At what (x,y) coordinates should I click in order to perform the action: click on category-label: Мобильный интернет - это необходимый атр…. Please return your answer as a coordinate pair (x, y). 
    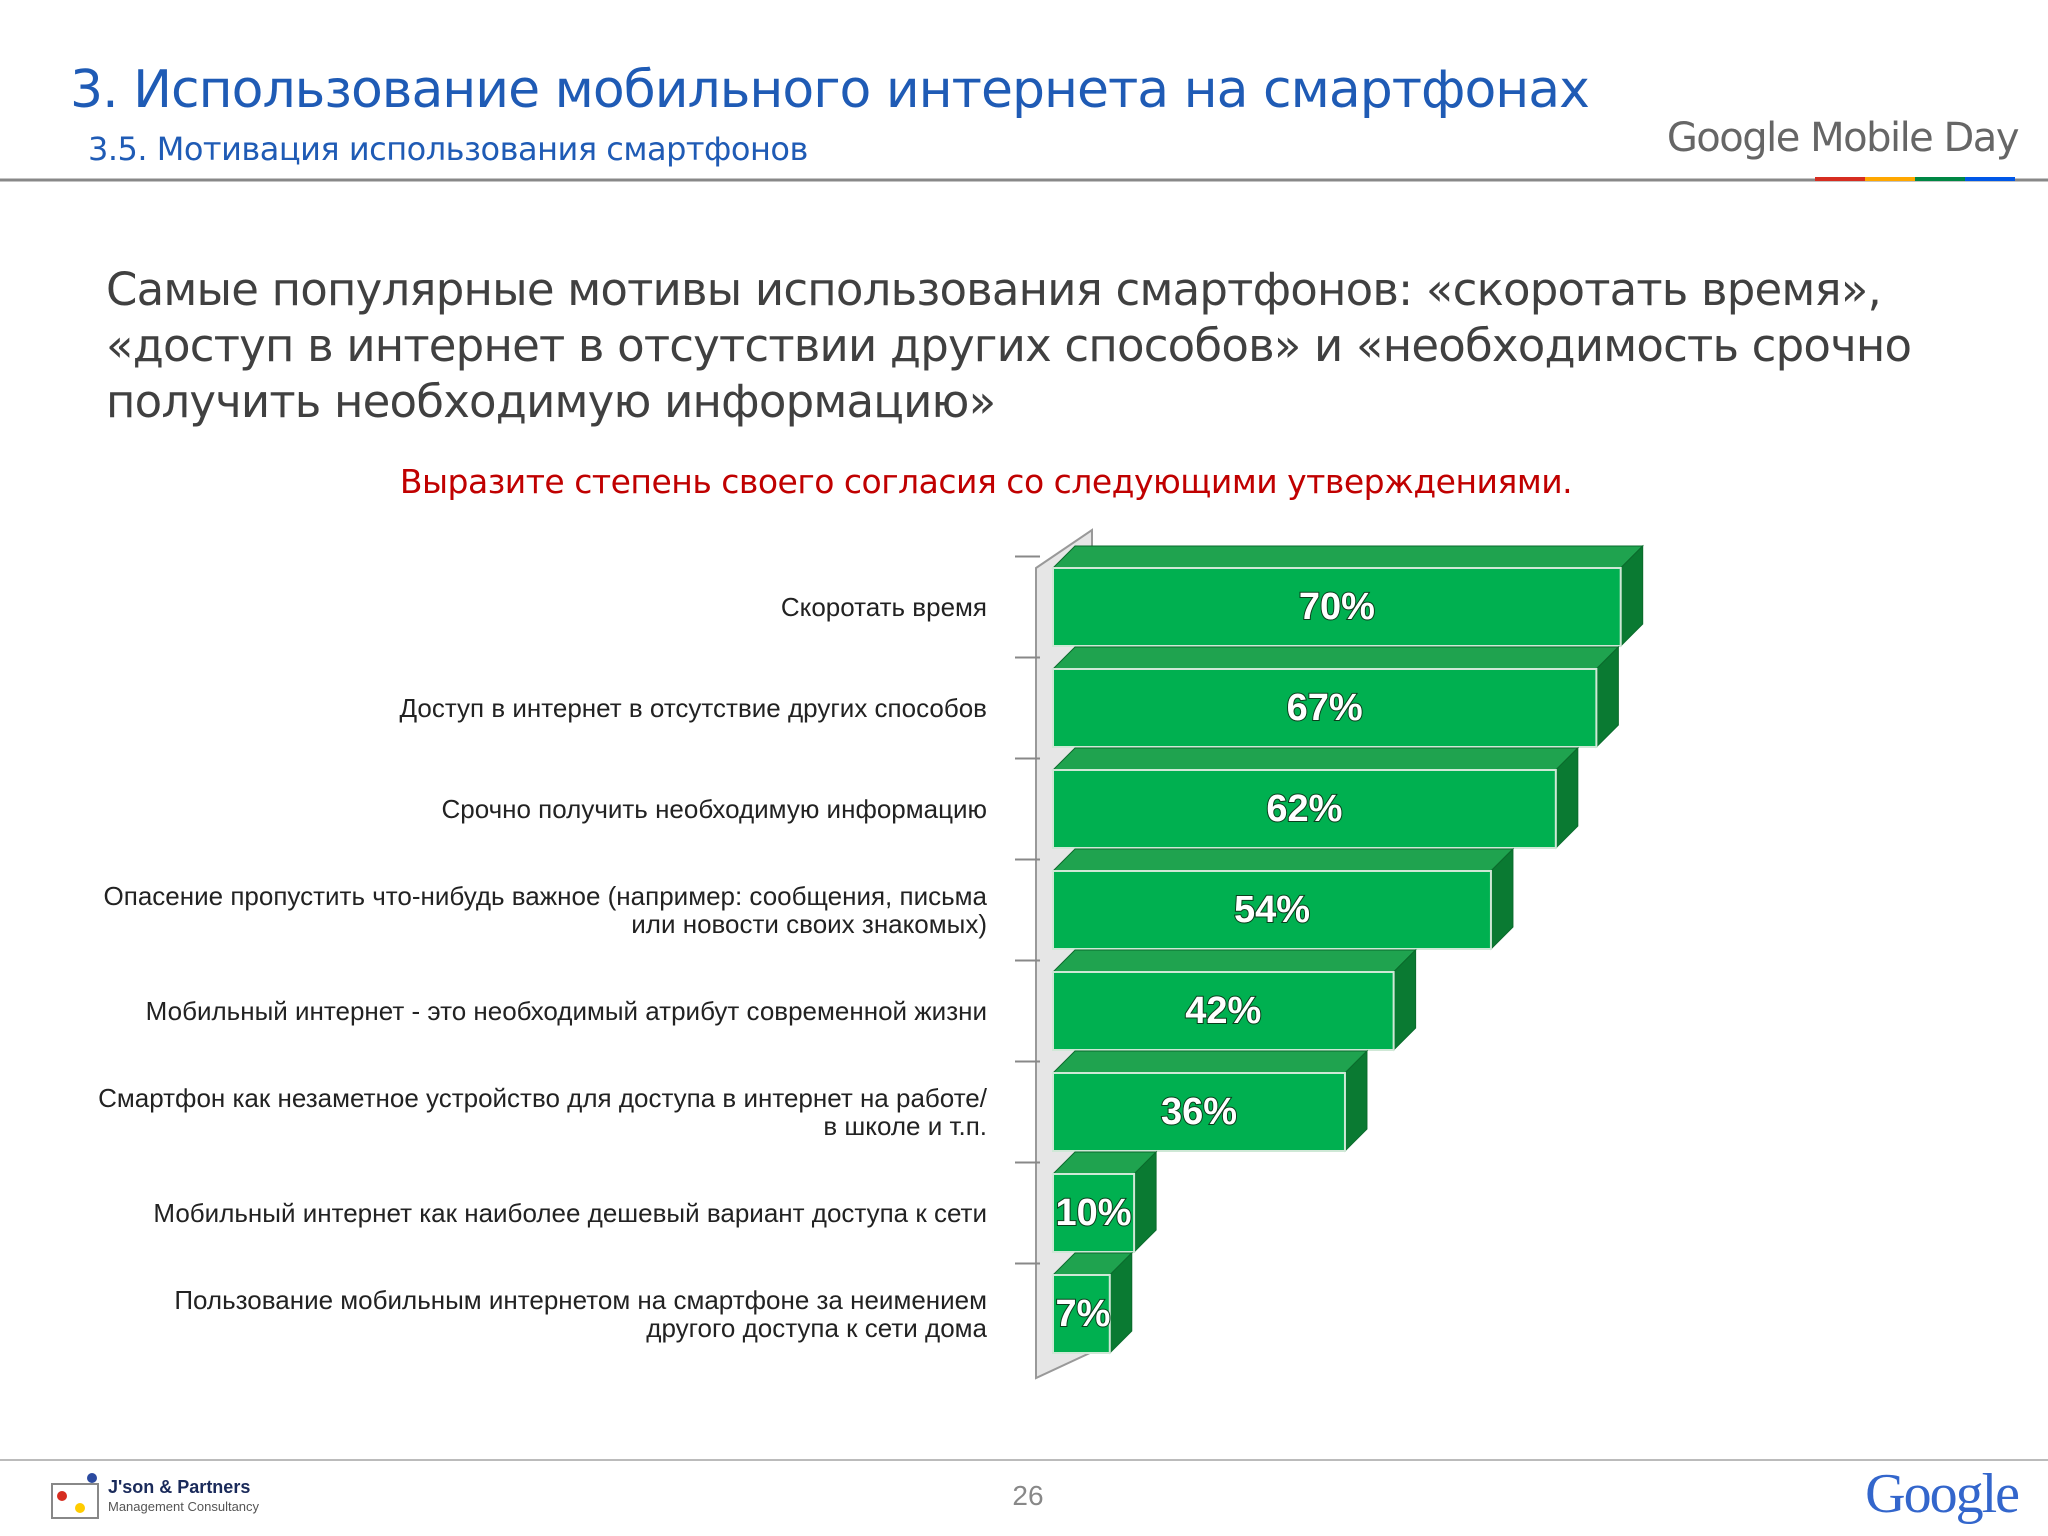
    Looking at the image, I should click on (566, 1011).